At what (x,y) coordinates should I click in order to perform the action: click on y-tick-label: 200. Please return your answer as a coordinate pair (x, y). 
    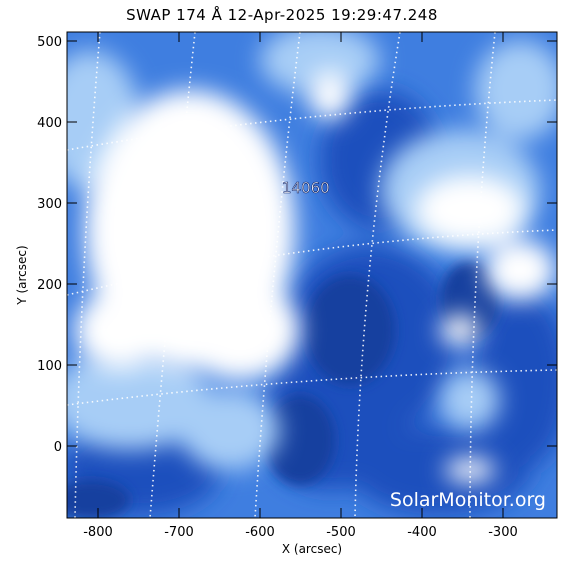
    Looking at the image, I should click on (49, 285).